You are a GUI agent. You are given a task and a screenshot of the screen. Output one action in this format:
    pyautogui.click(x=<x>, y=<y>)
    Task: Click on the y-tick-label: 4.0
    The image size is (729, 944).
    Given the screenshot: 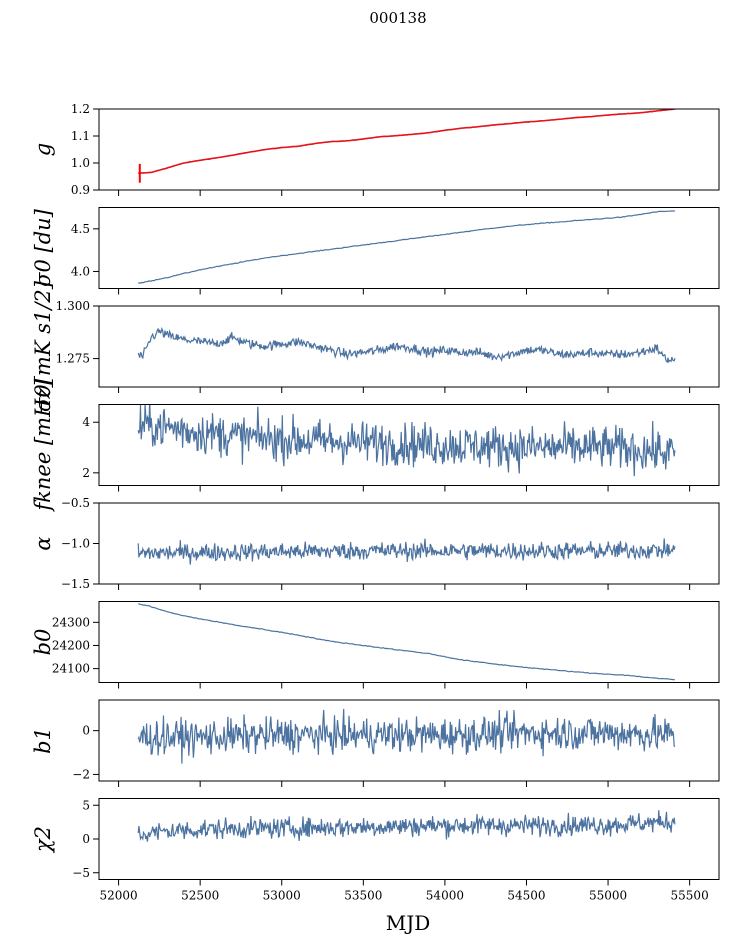 What is the action you would take?
    pyautogui.click(x=80, y=271)
    